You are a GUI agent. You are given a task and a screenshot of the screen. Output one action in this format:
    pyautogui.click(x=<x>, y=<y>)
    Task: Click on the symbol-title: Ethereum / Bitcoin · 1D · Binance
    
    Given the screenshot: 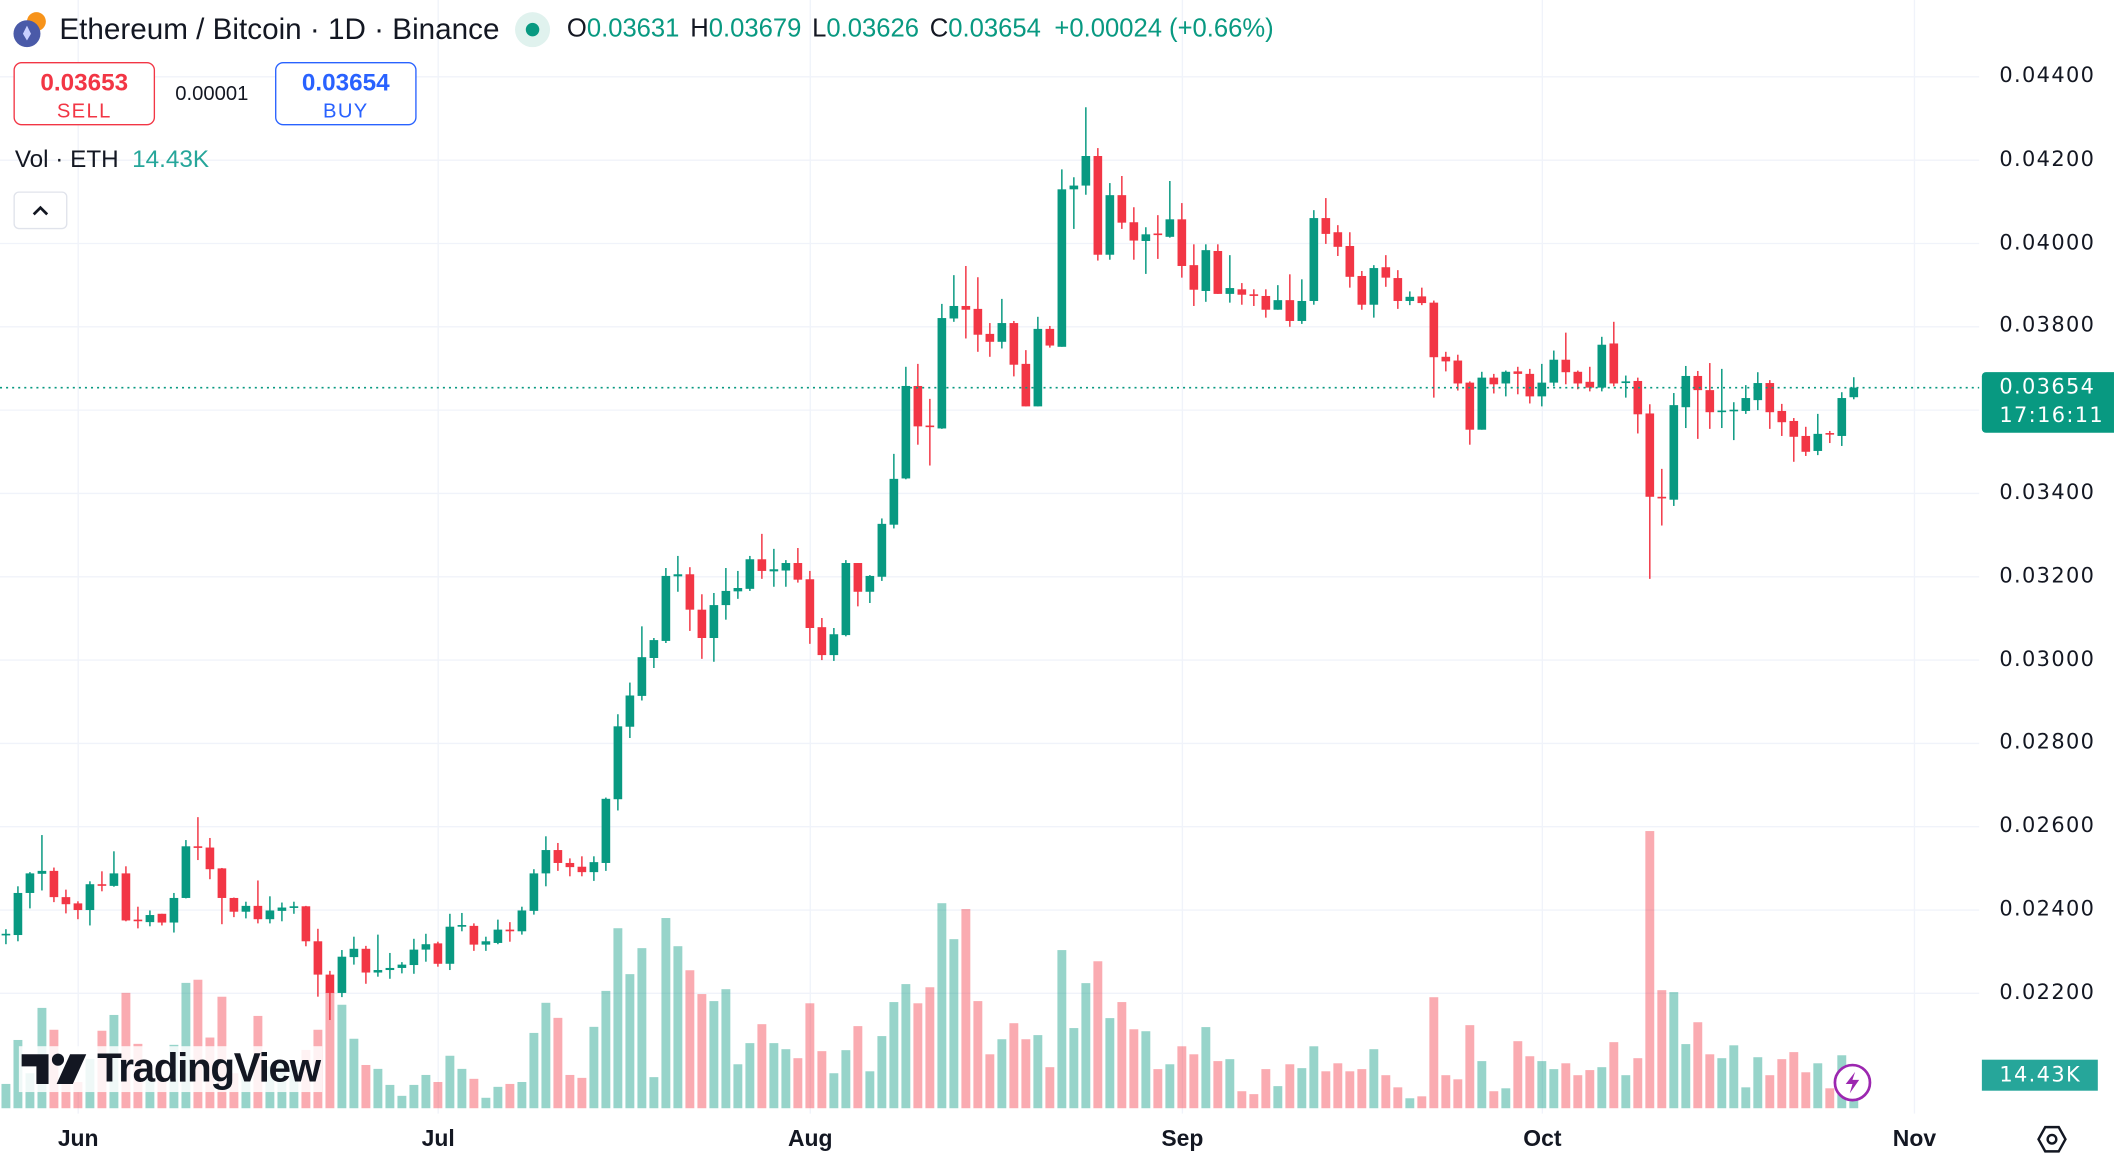 What is the action you would take?
    pyautogui.click(x=279, y=29)
    